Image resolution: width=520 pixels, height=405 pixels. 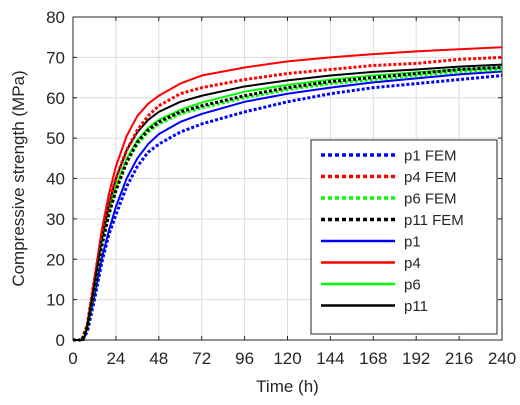 What do you see at coordinates (55, 138) in the screenshot?
I see `y-tick-label: 50` at bounding box center [55, 138].